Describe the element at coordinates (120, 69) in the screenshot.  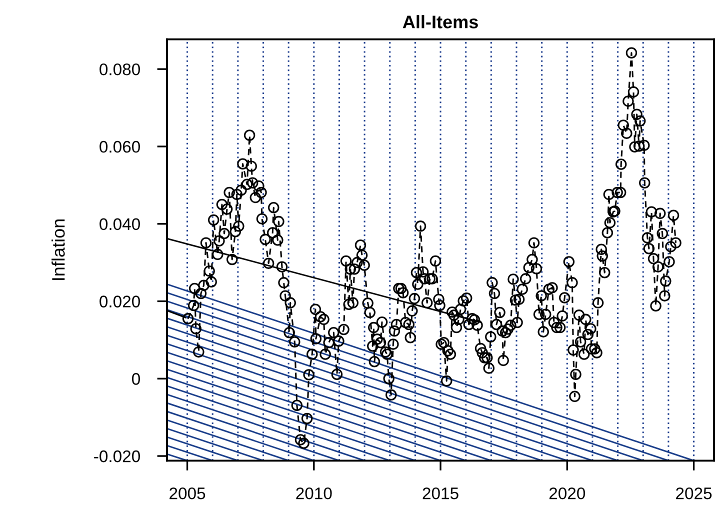
I see `y-tick-label: 0.080` at that location.